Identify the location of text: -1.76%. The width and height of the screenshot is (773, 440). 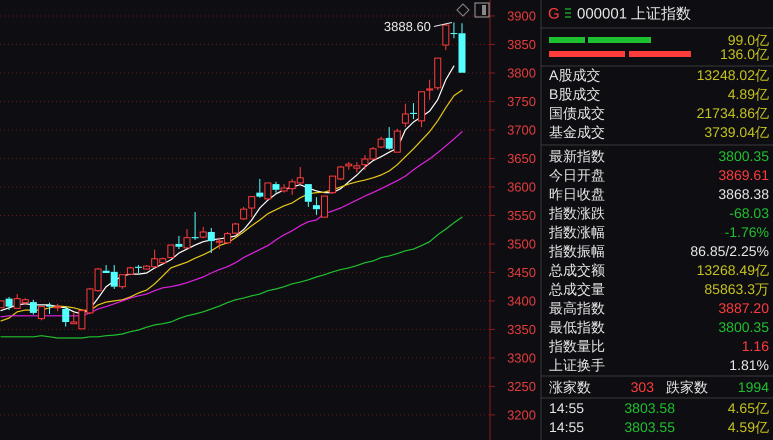
(746, 232).